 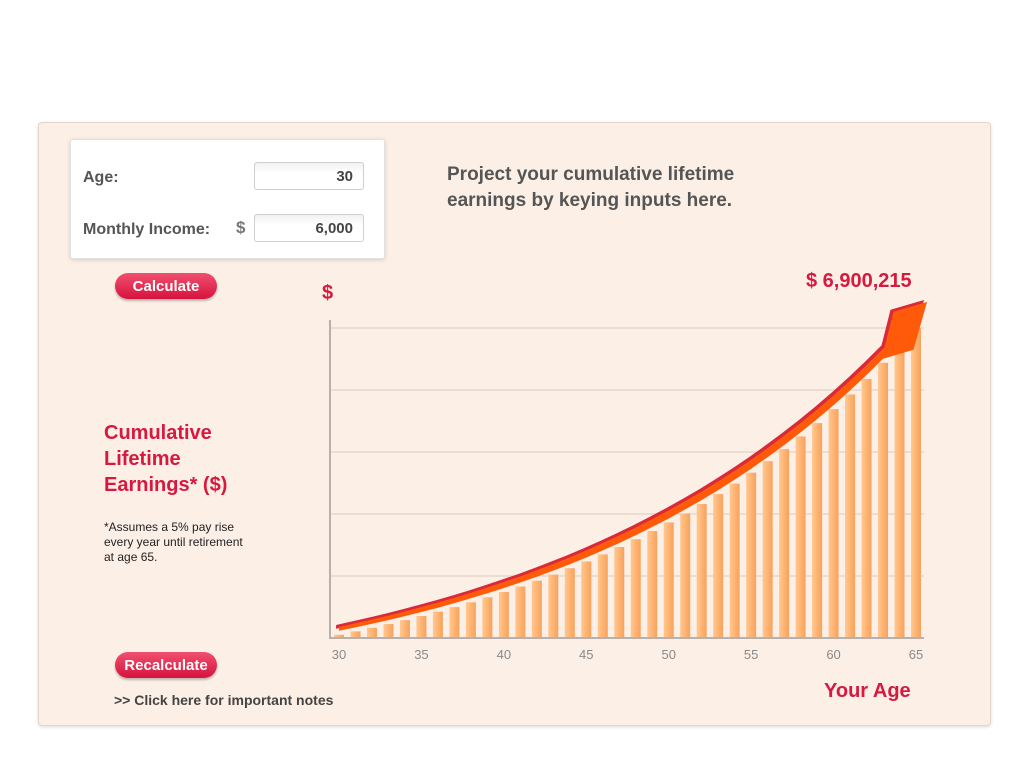 What do you see at coordinates (147, 229) in the screenshot?
I see `monthly-income-label: Monthly Income:` at bounding box center [147, 229].